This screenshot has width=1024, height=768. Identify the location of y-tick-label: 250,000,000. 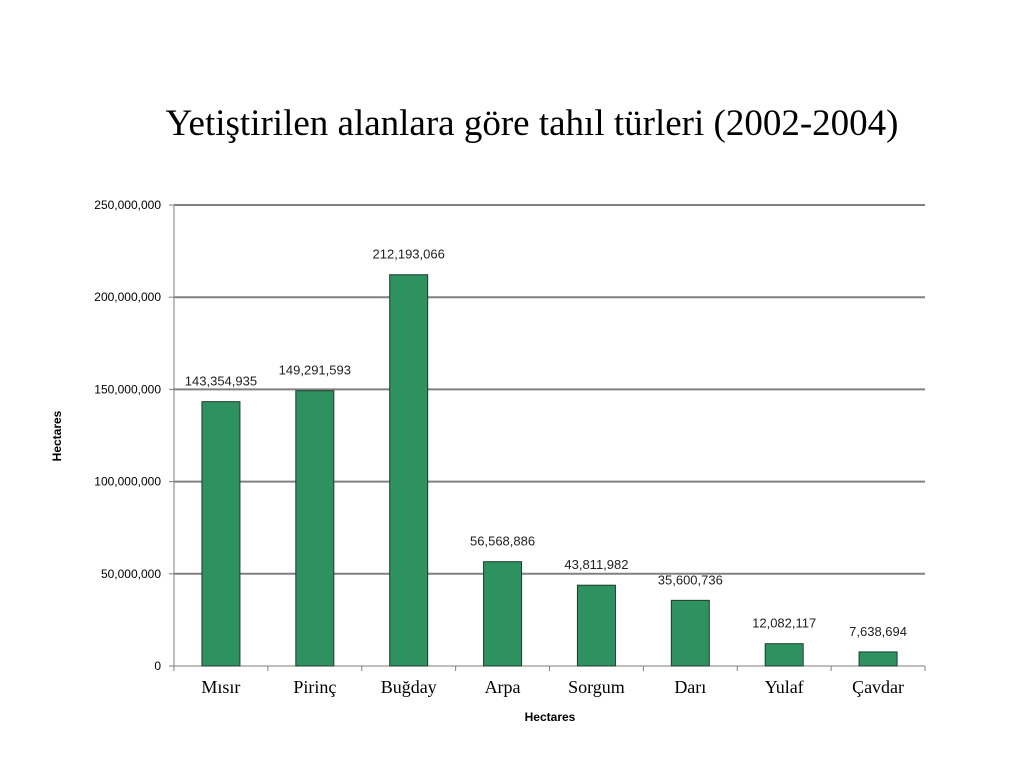
(127, 205).